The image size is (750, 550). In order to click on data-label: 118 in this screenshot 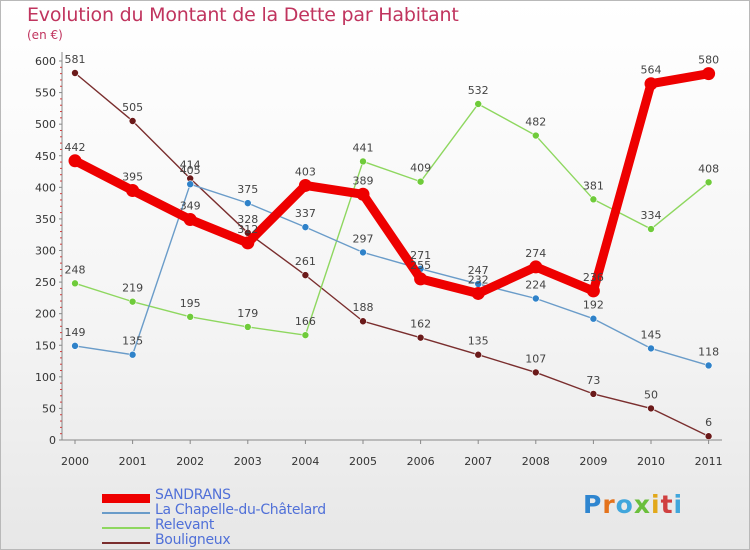, I will do `click(708, 351)`.